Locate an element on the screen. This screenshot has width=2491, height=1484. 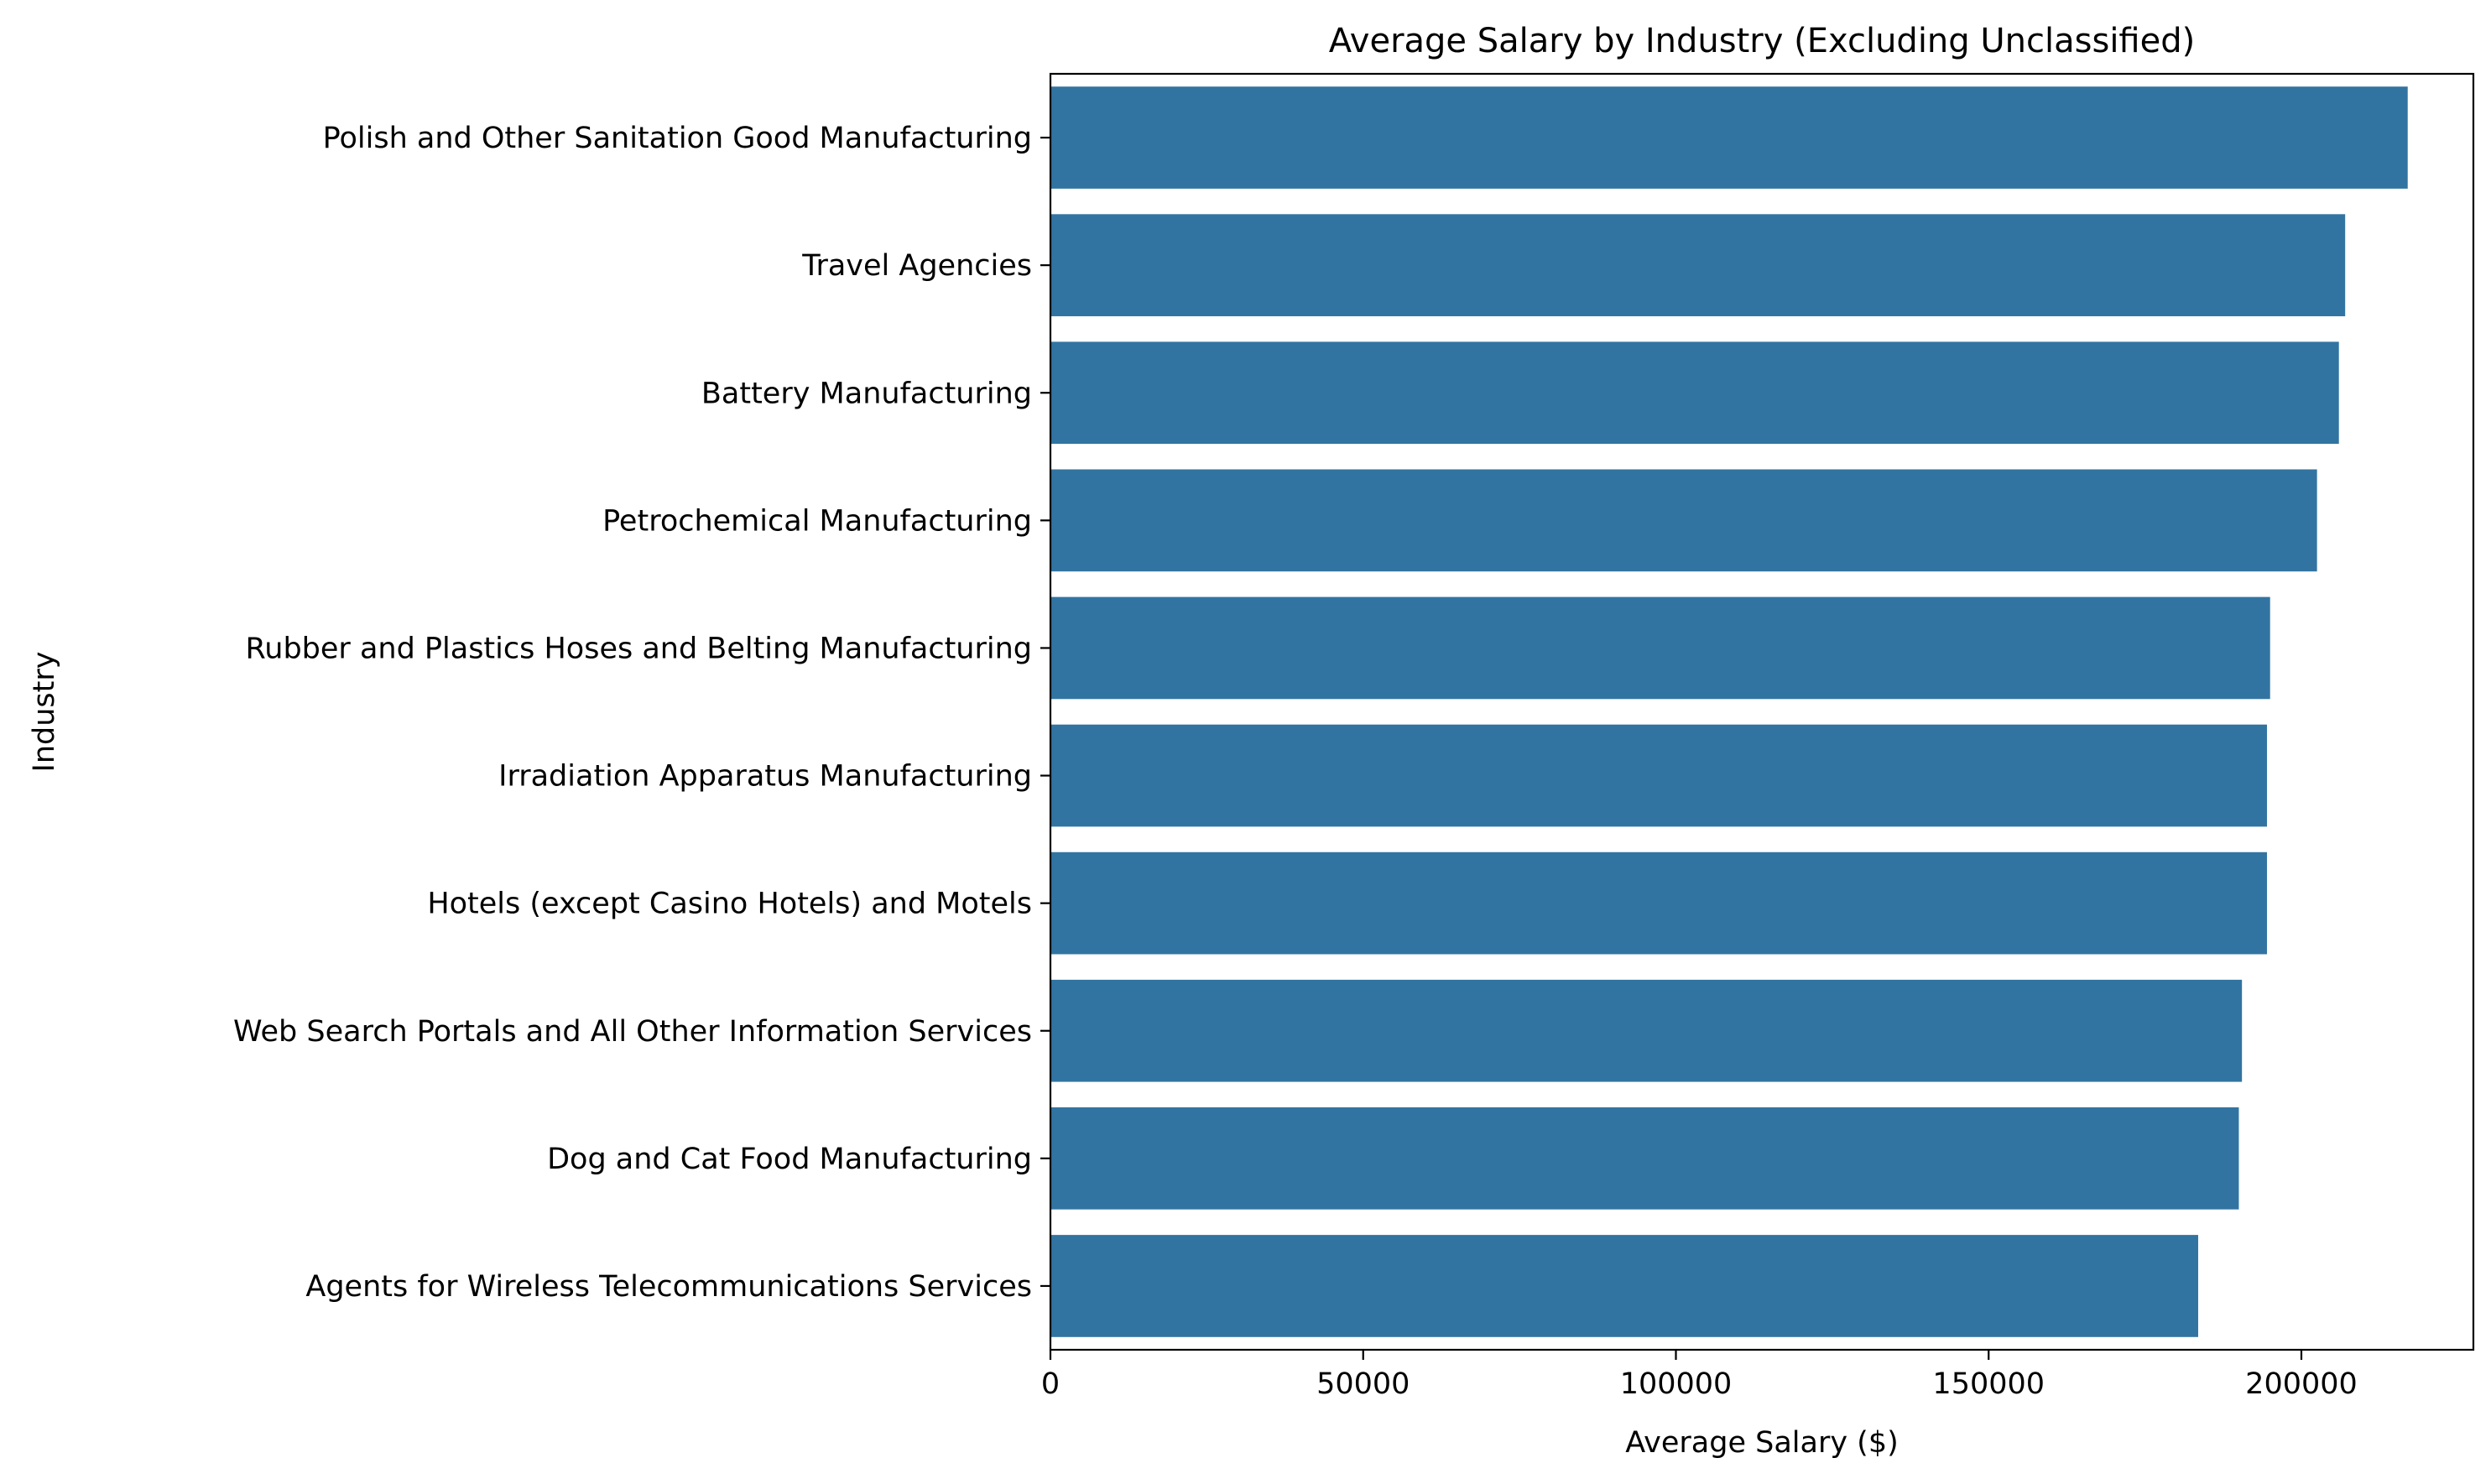
x-ticks-group: 0 50000 100000 150000 200000 is located at coordinates (1699, 1375).